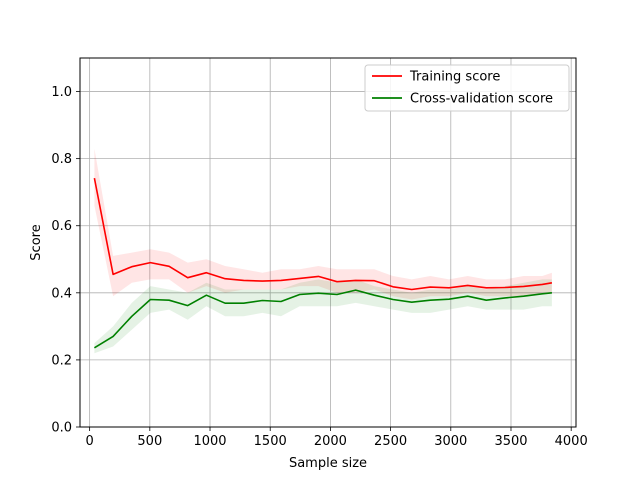  I want to click on x-tick-label: 0, so click(89, 441).